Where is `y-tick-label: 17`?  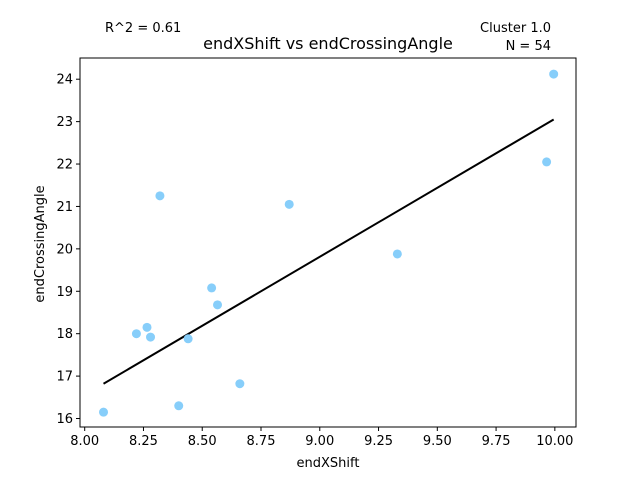
y-tick-label: 17 is located at coordinates (64, 377).